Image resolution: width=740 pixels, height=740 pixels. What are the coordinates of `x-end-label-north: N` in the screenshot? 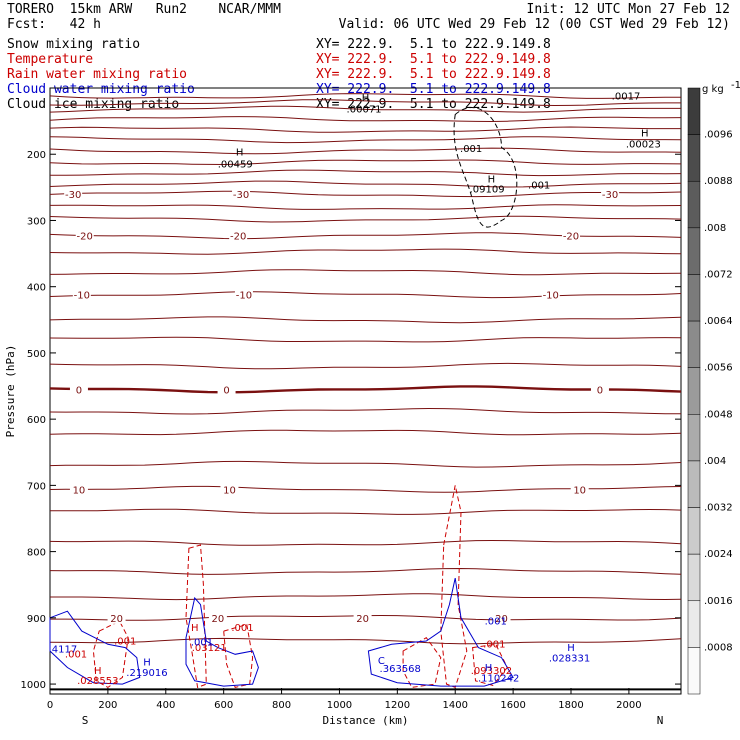 It's located at (660, 720).